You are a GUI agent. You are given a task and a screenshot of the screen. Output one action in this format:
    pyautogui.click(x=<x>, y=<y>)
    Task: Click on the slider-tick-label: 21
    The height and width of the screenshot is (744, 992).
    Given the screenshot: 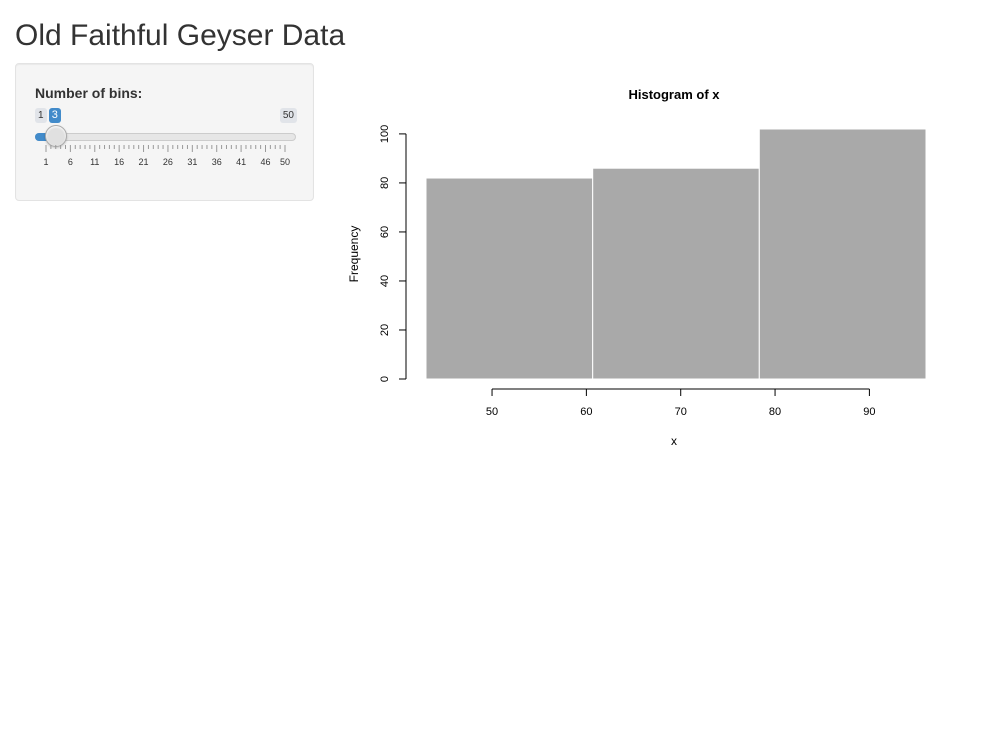 What is the action you would take?
    pyautogui.click(x=144, y=162)
    